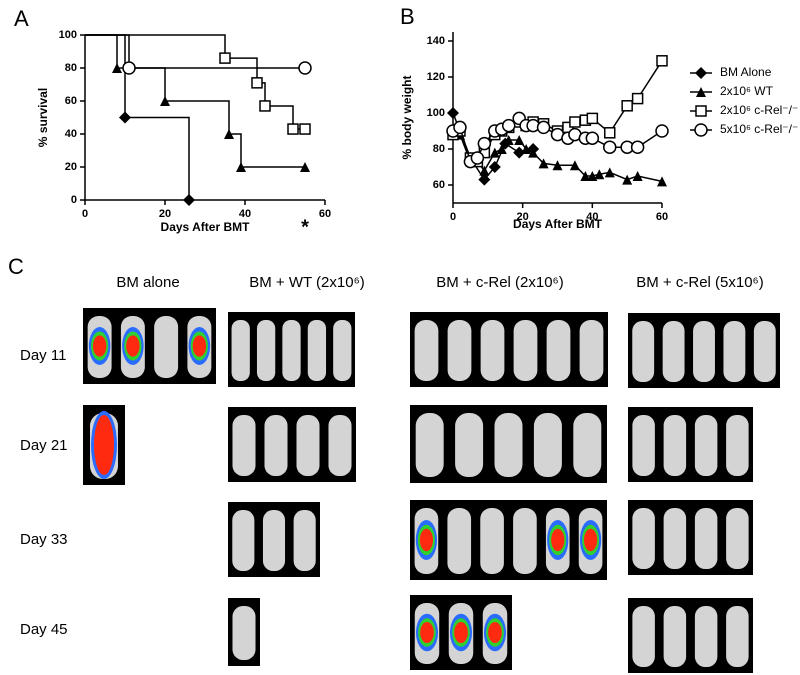  I want to click on annotation: *, so click(305, 227).